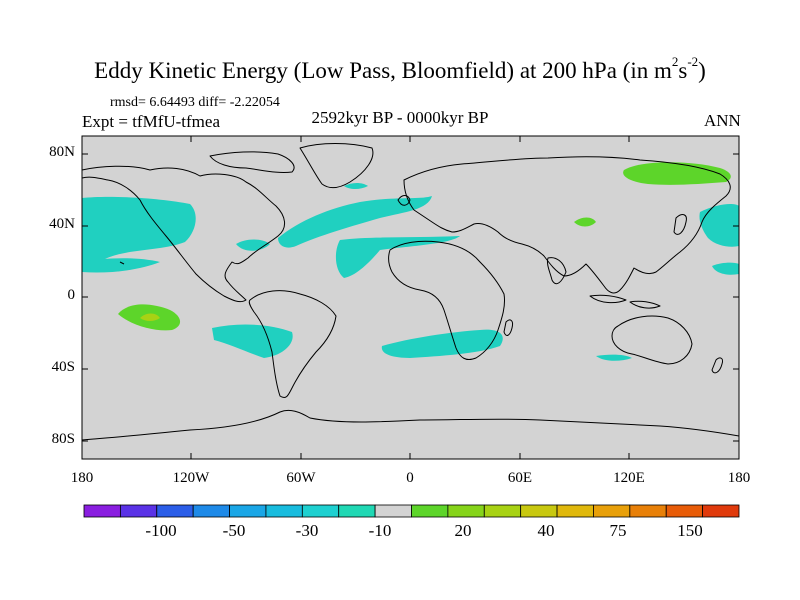 This screenshot has height=600, width=800. Describe the element at coordinates (652, 340) in the screenshot. I see `coast-australia` at that location.